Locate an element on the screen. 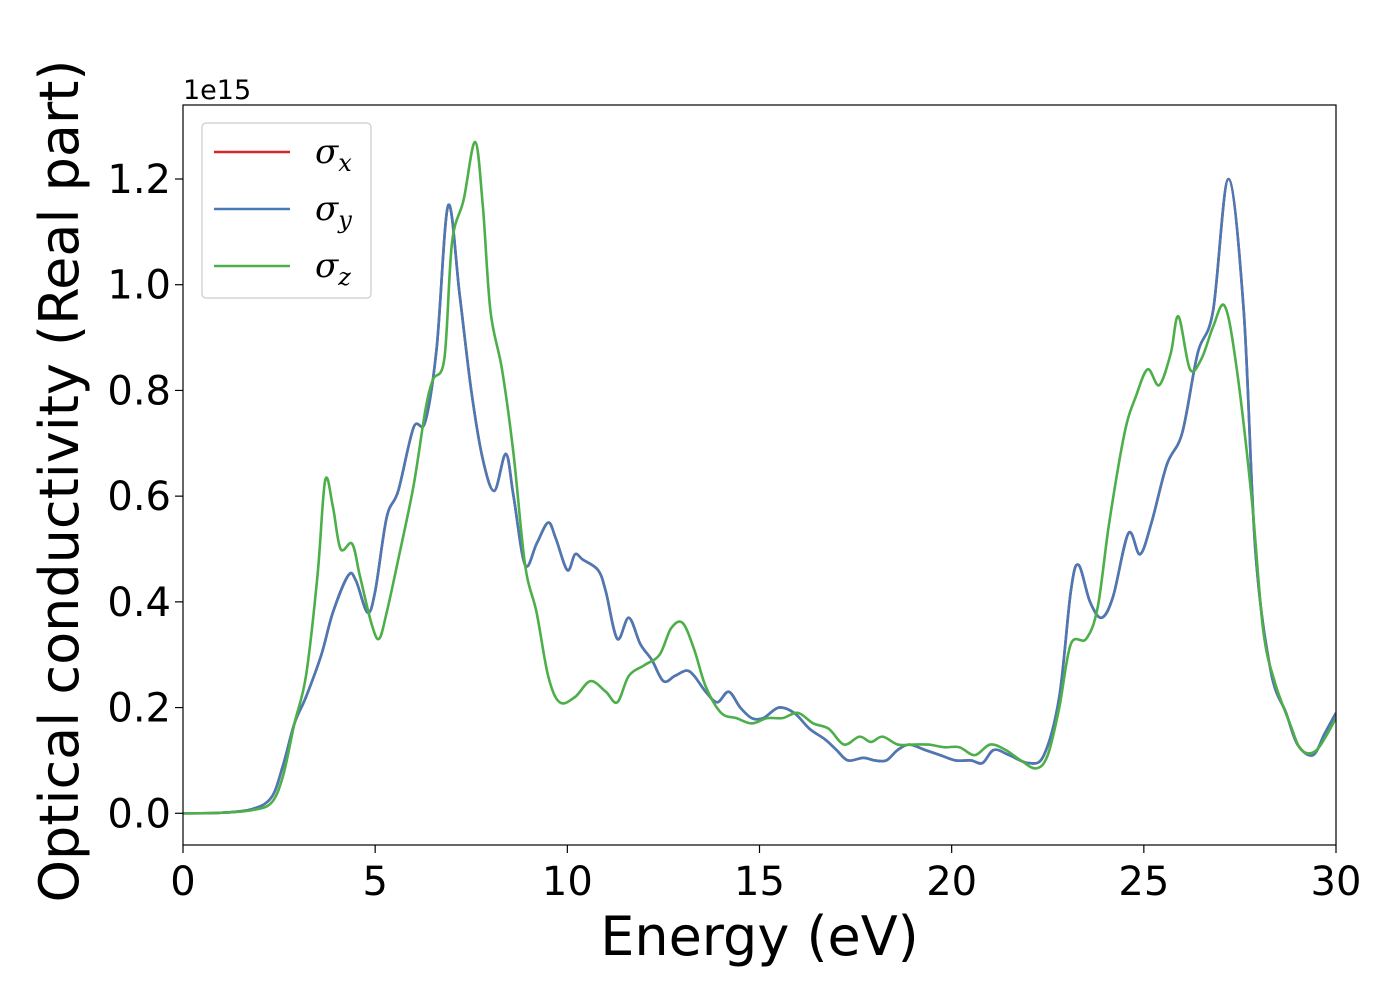  legend-label-sigma-y: σy is located at coordinates (333, 211).